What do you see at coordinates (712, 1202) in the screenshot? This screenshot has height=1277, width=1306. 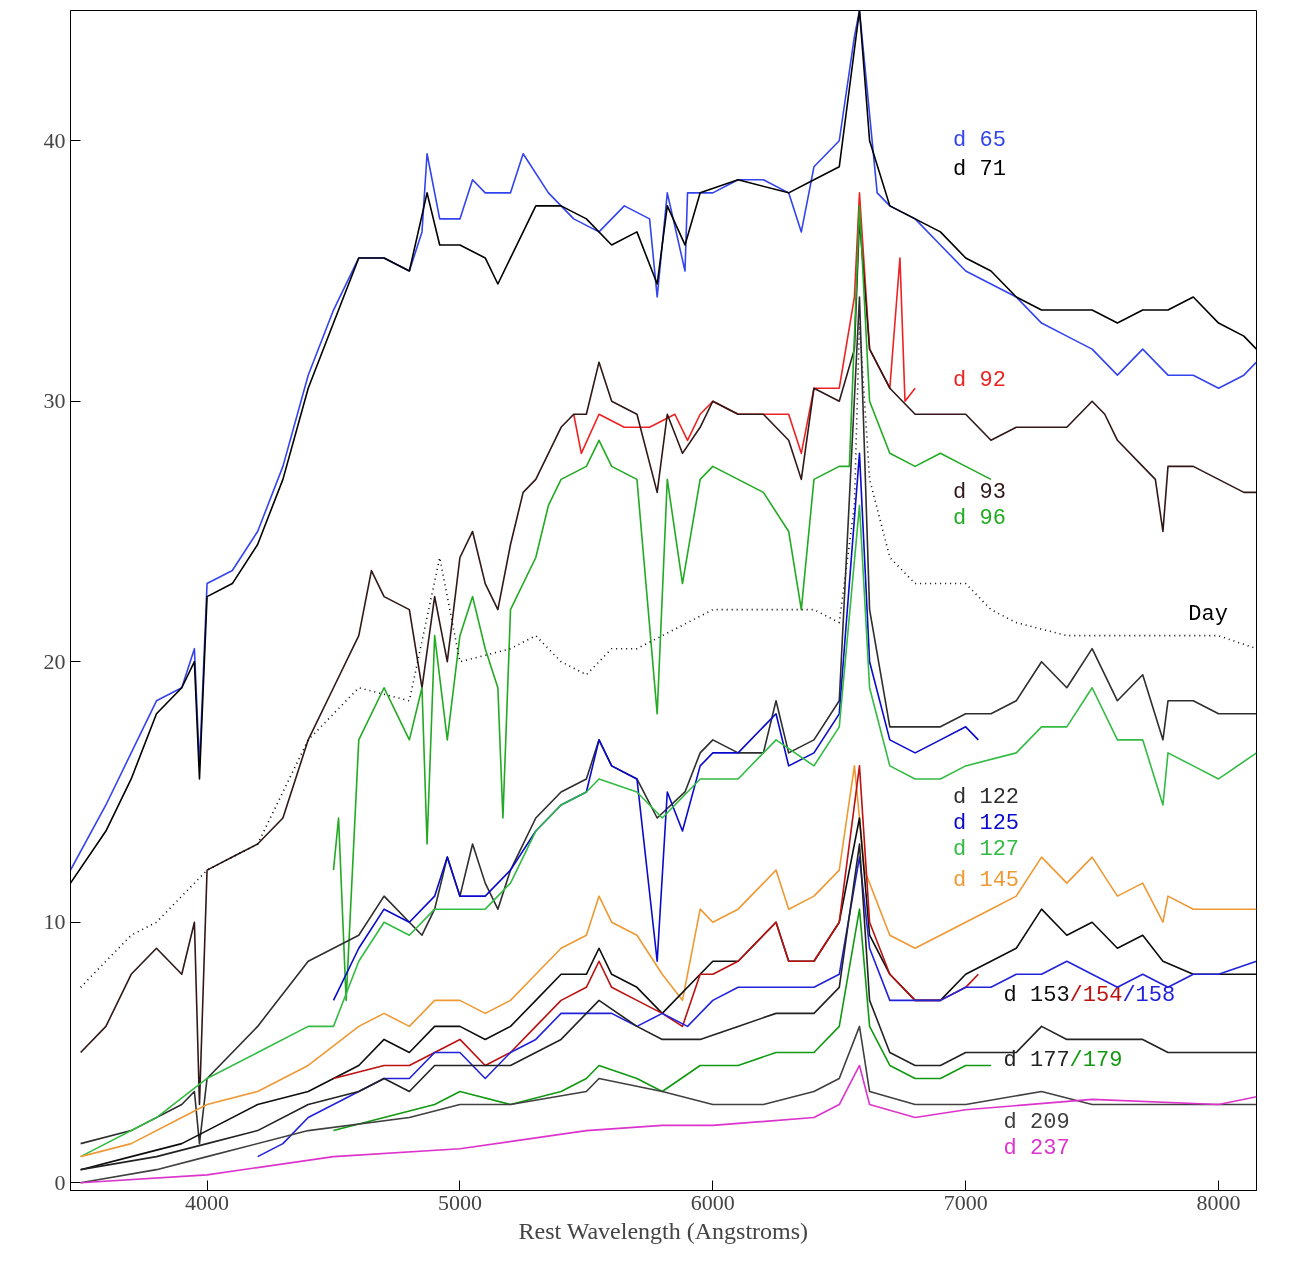 I see `x-tick-label: 6000` at bounding box center [712, 1202].